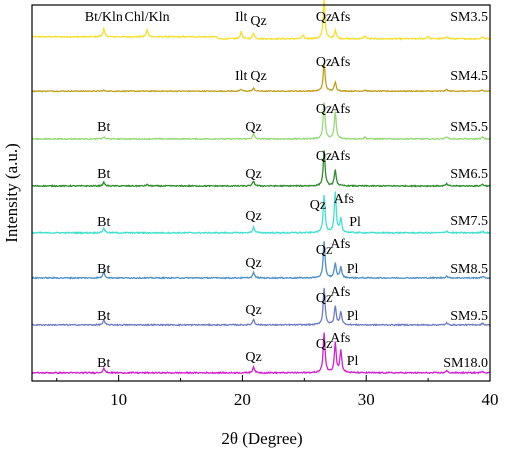 This screenshot has width=505, height=453. What do you see at coordinates (277, 392) in the screenshot?
I see `x-axis-ticks: 10 20 30 40` at bounding box center [277, 392].